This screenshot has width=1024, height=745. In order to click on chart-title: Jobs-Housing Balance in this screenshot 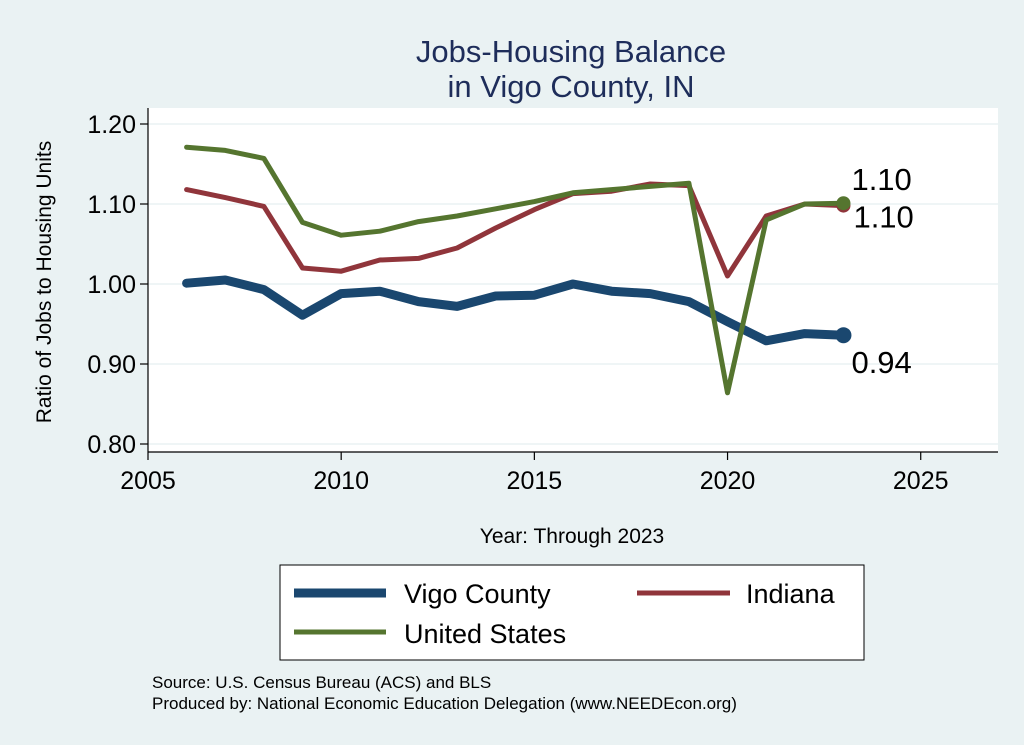, I will do `click(571, 51)`.